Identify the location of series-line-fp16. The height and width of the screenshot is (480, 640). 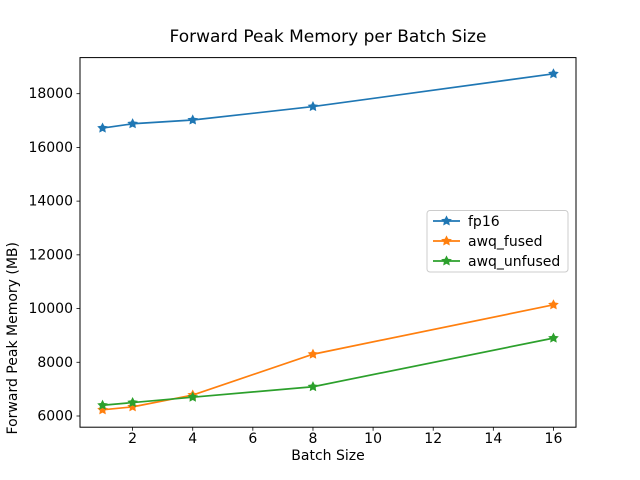
(328, 100).